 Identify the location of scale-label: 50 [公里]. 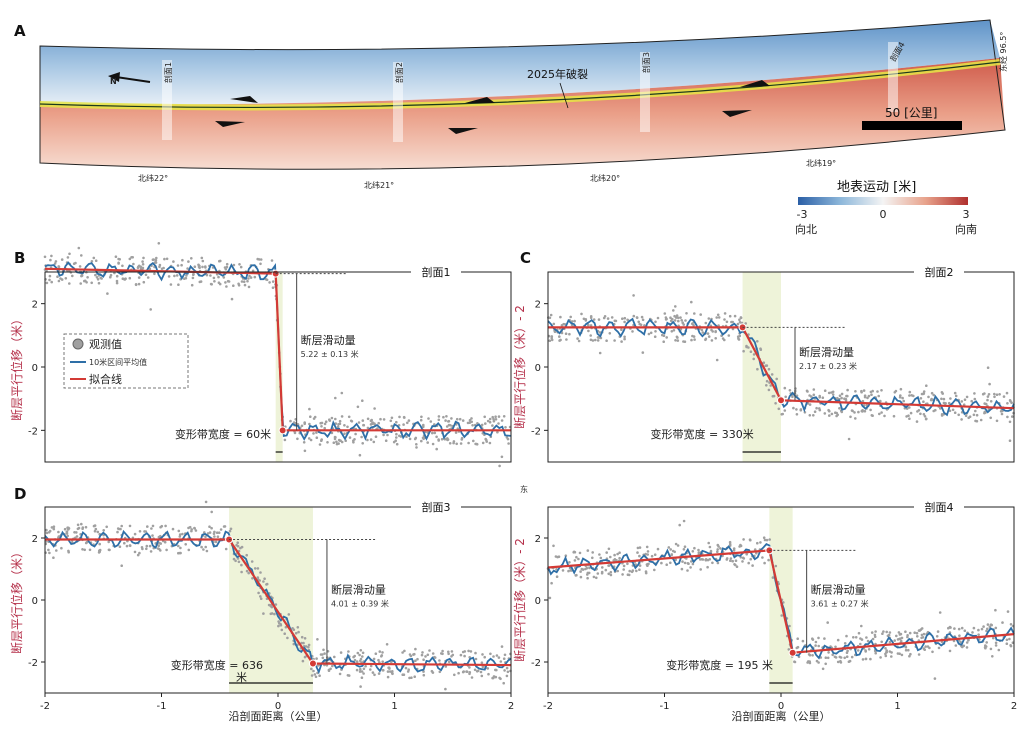
(911, 113).